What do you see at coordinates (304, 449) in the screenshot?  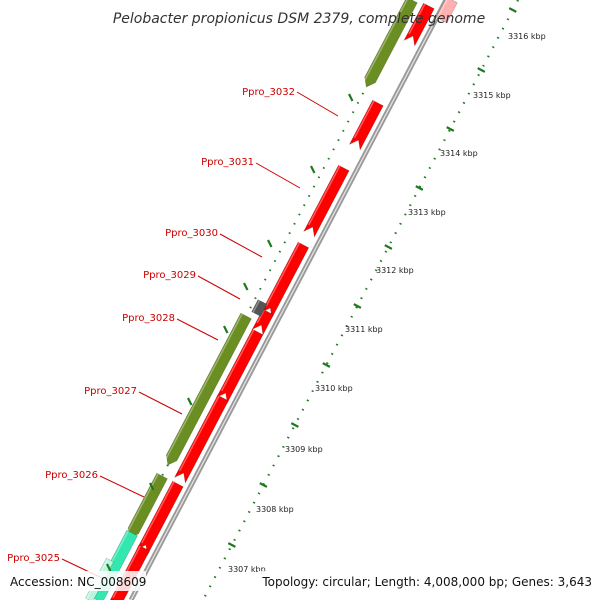 I see `kbp-label-3309: 3309 kbp` at bounding box center [304, 449].